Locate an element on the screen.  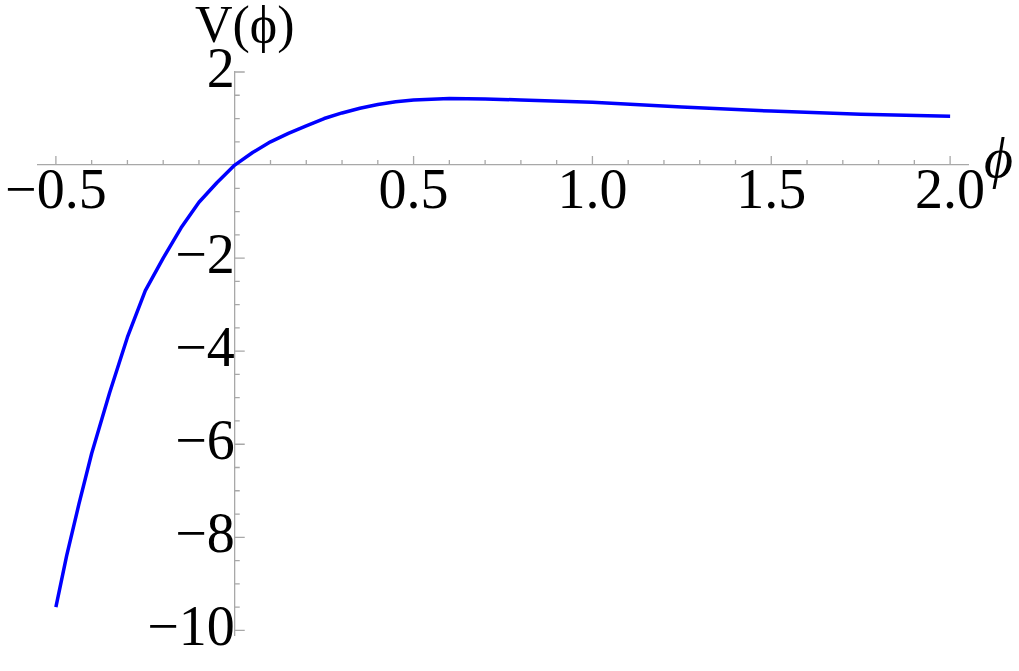
x-tick-label: 0.5 is located at coordinates (413, 188).